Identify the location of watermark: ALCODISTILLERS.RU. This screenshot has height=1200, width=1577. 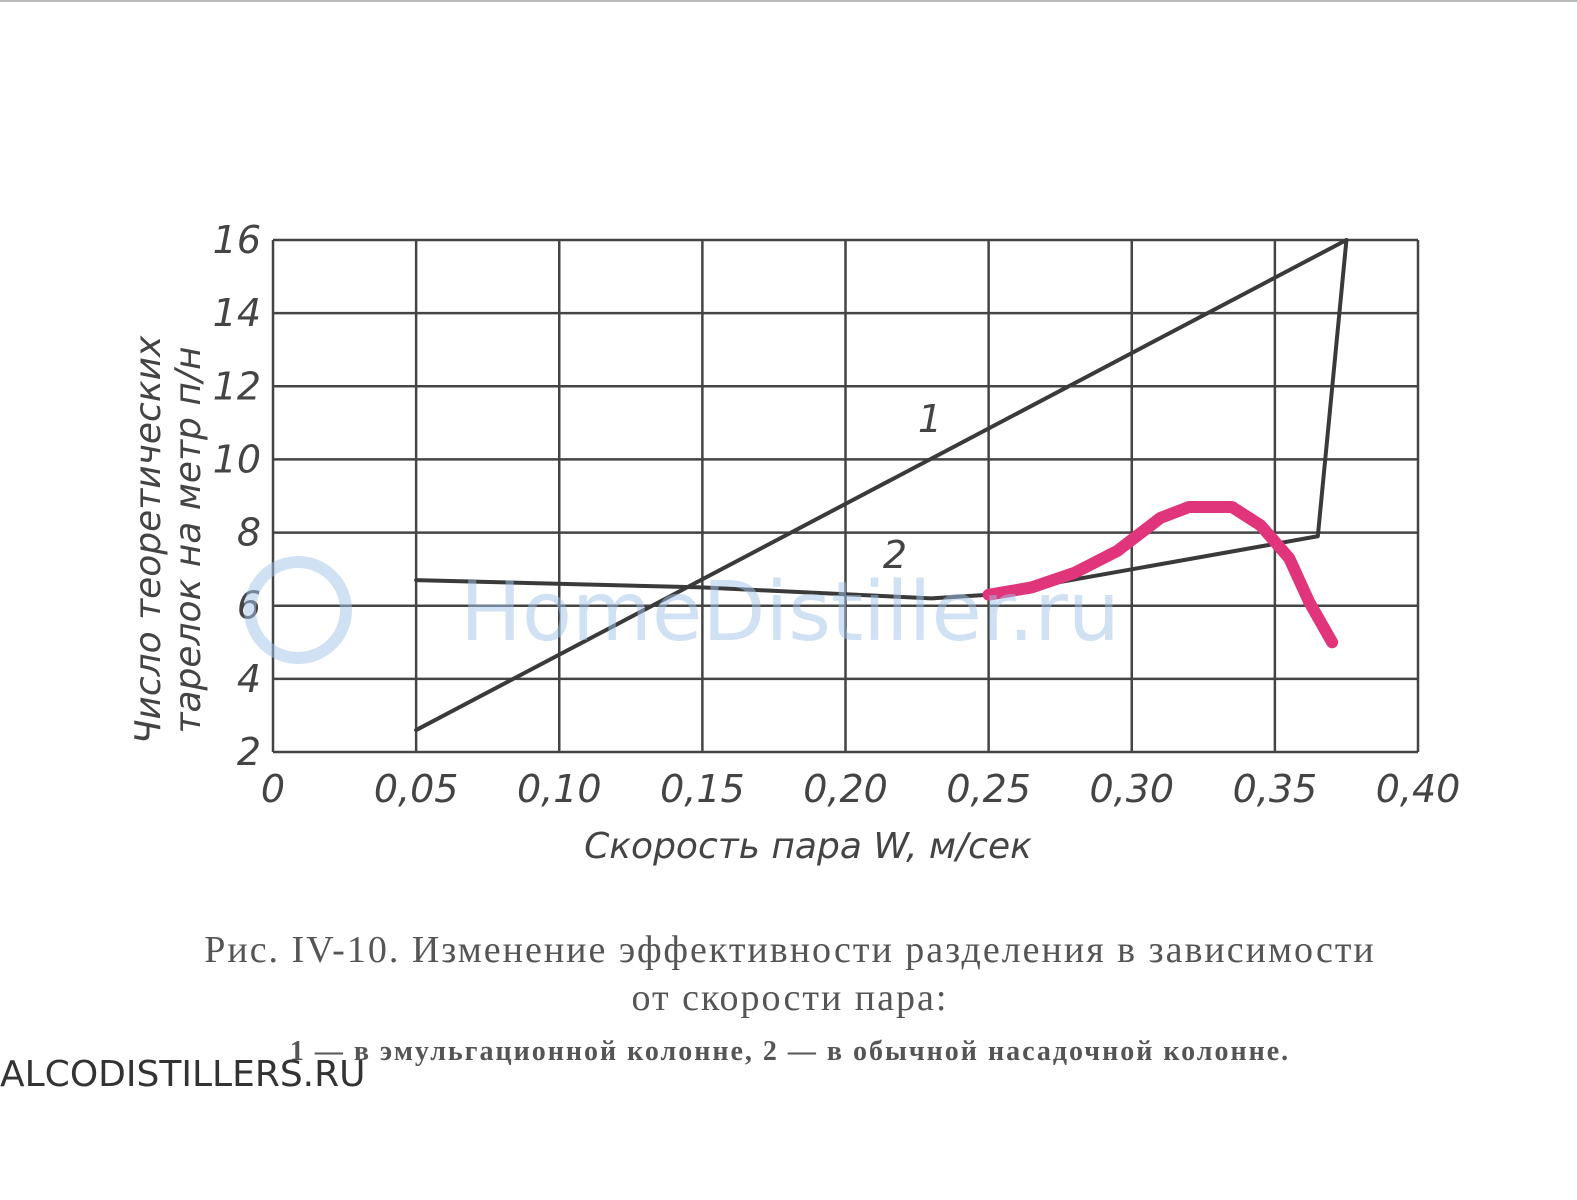
(182, 1074).